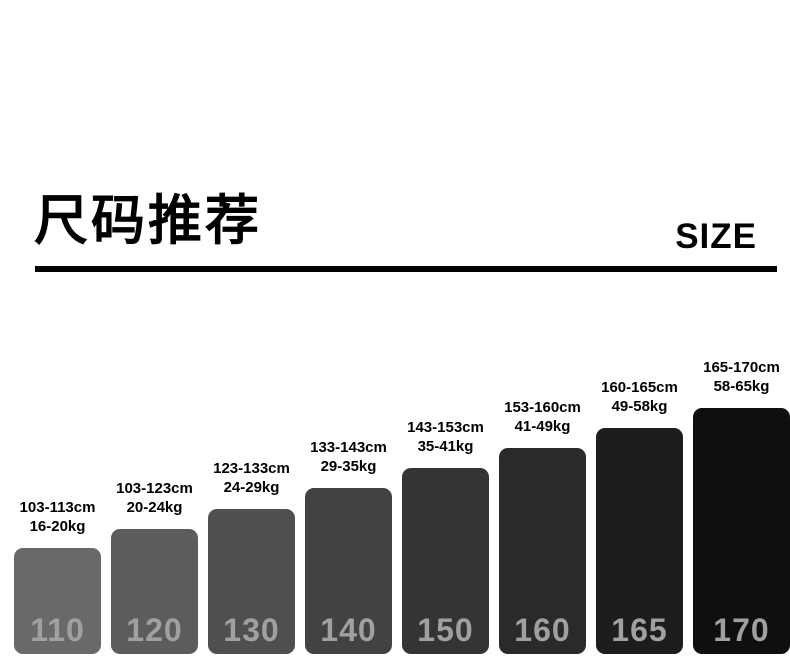 This screenshot has height=657, width=790. What do you see at coordinates (66, 517) in the screenshot?
I see `size-range-label: 103-113cm 16-20kg` at bounding box center [66, 517].